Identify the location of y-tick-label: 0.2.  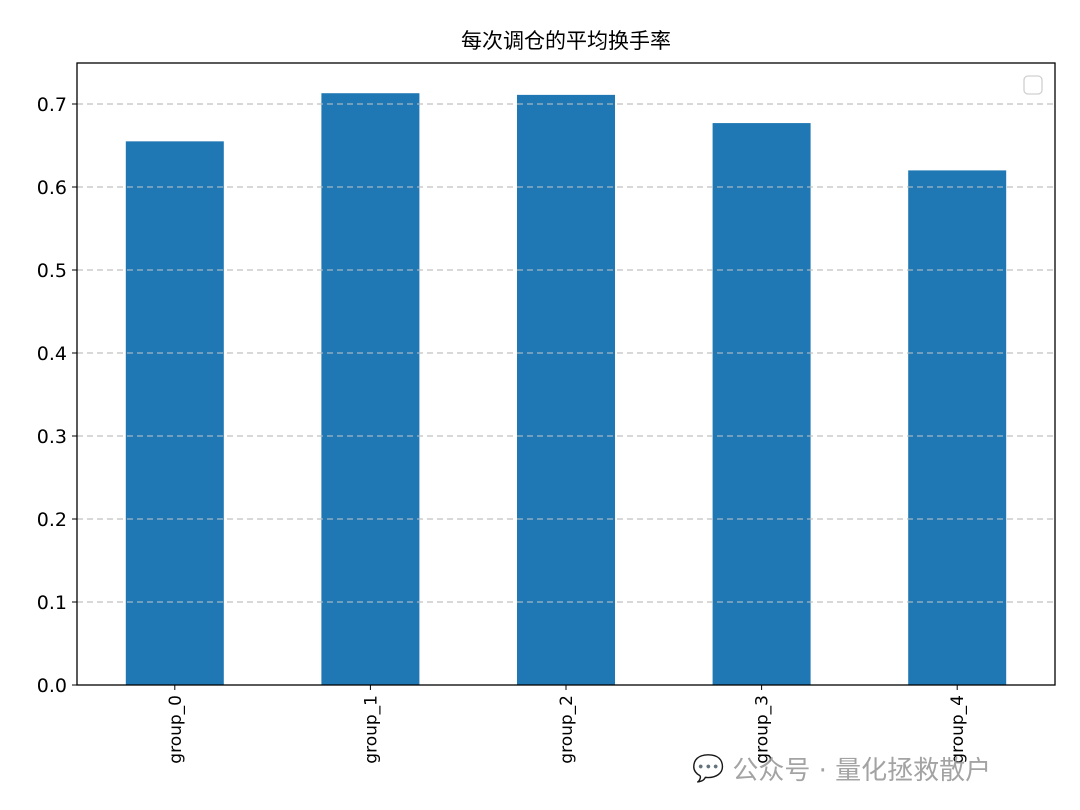
(52, 520).